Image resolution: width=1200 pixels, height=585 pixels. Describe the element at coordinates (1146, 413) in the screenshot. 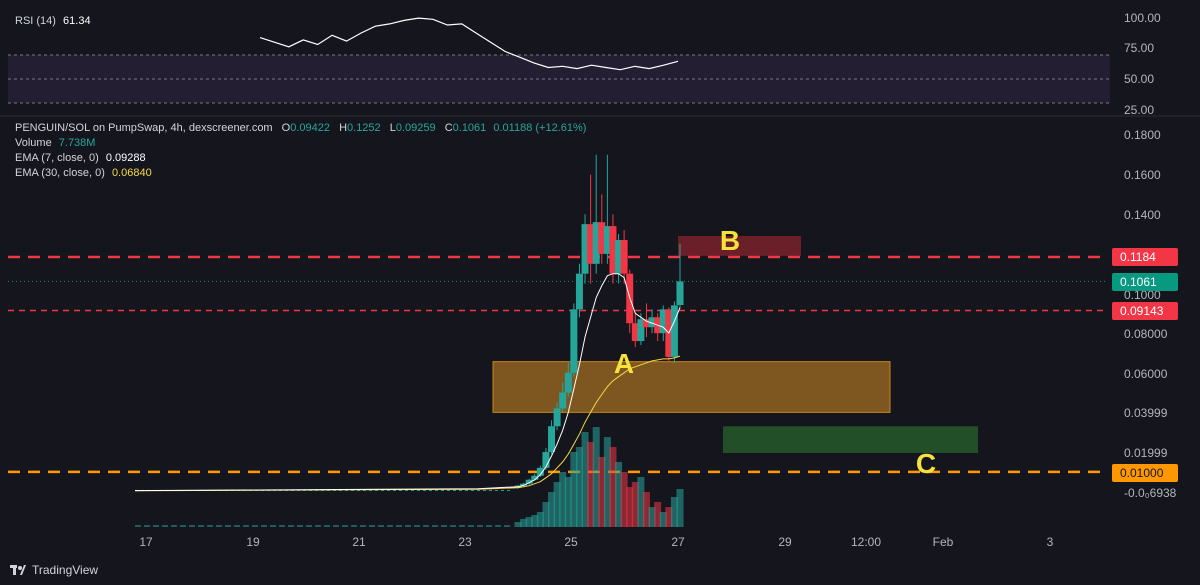

I see `price-tick-label: 0.03999` at that location.